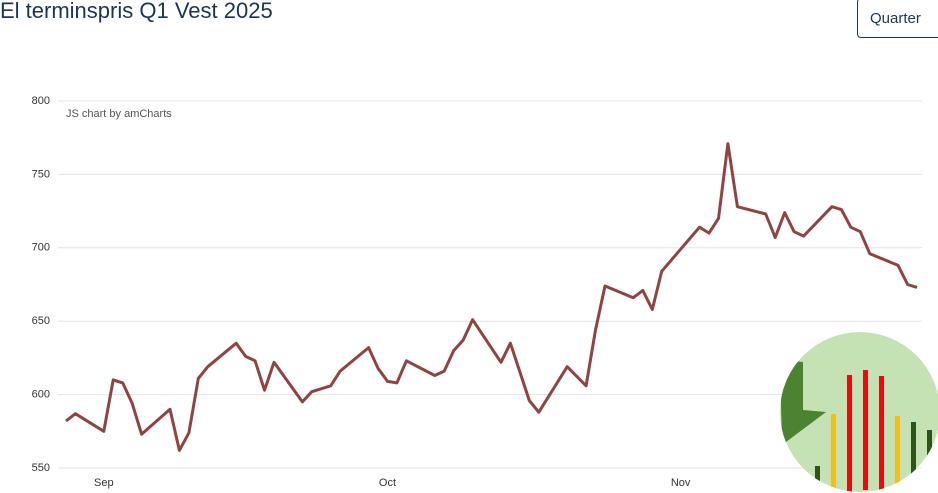  What do you see at coordinates (41, 101) in the screenshot?
I see `y-tick-label: 800` at bounding box center [41, 101].